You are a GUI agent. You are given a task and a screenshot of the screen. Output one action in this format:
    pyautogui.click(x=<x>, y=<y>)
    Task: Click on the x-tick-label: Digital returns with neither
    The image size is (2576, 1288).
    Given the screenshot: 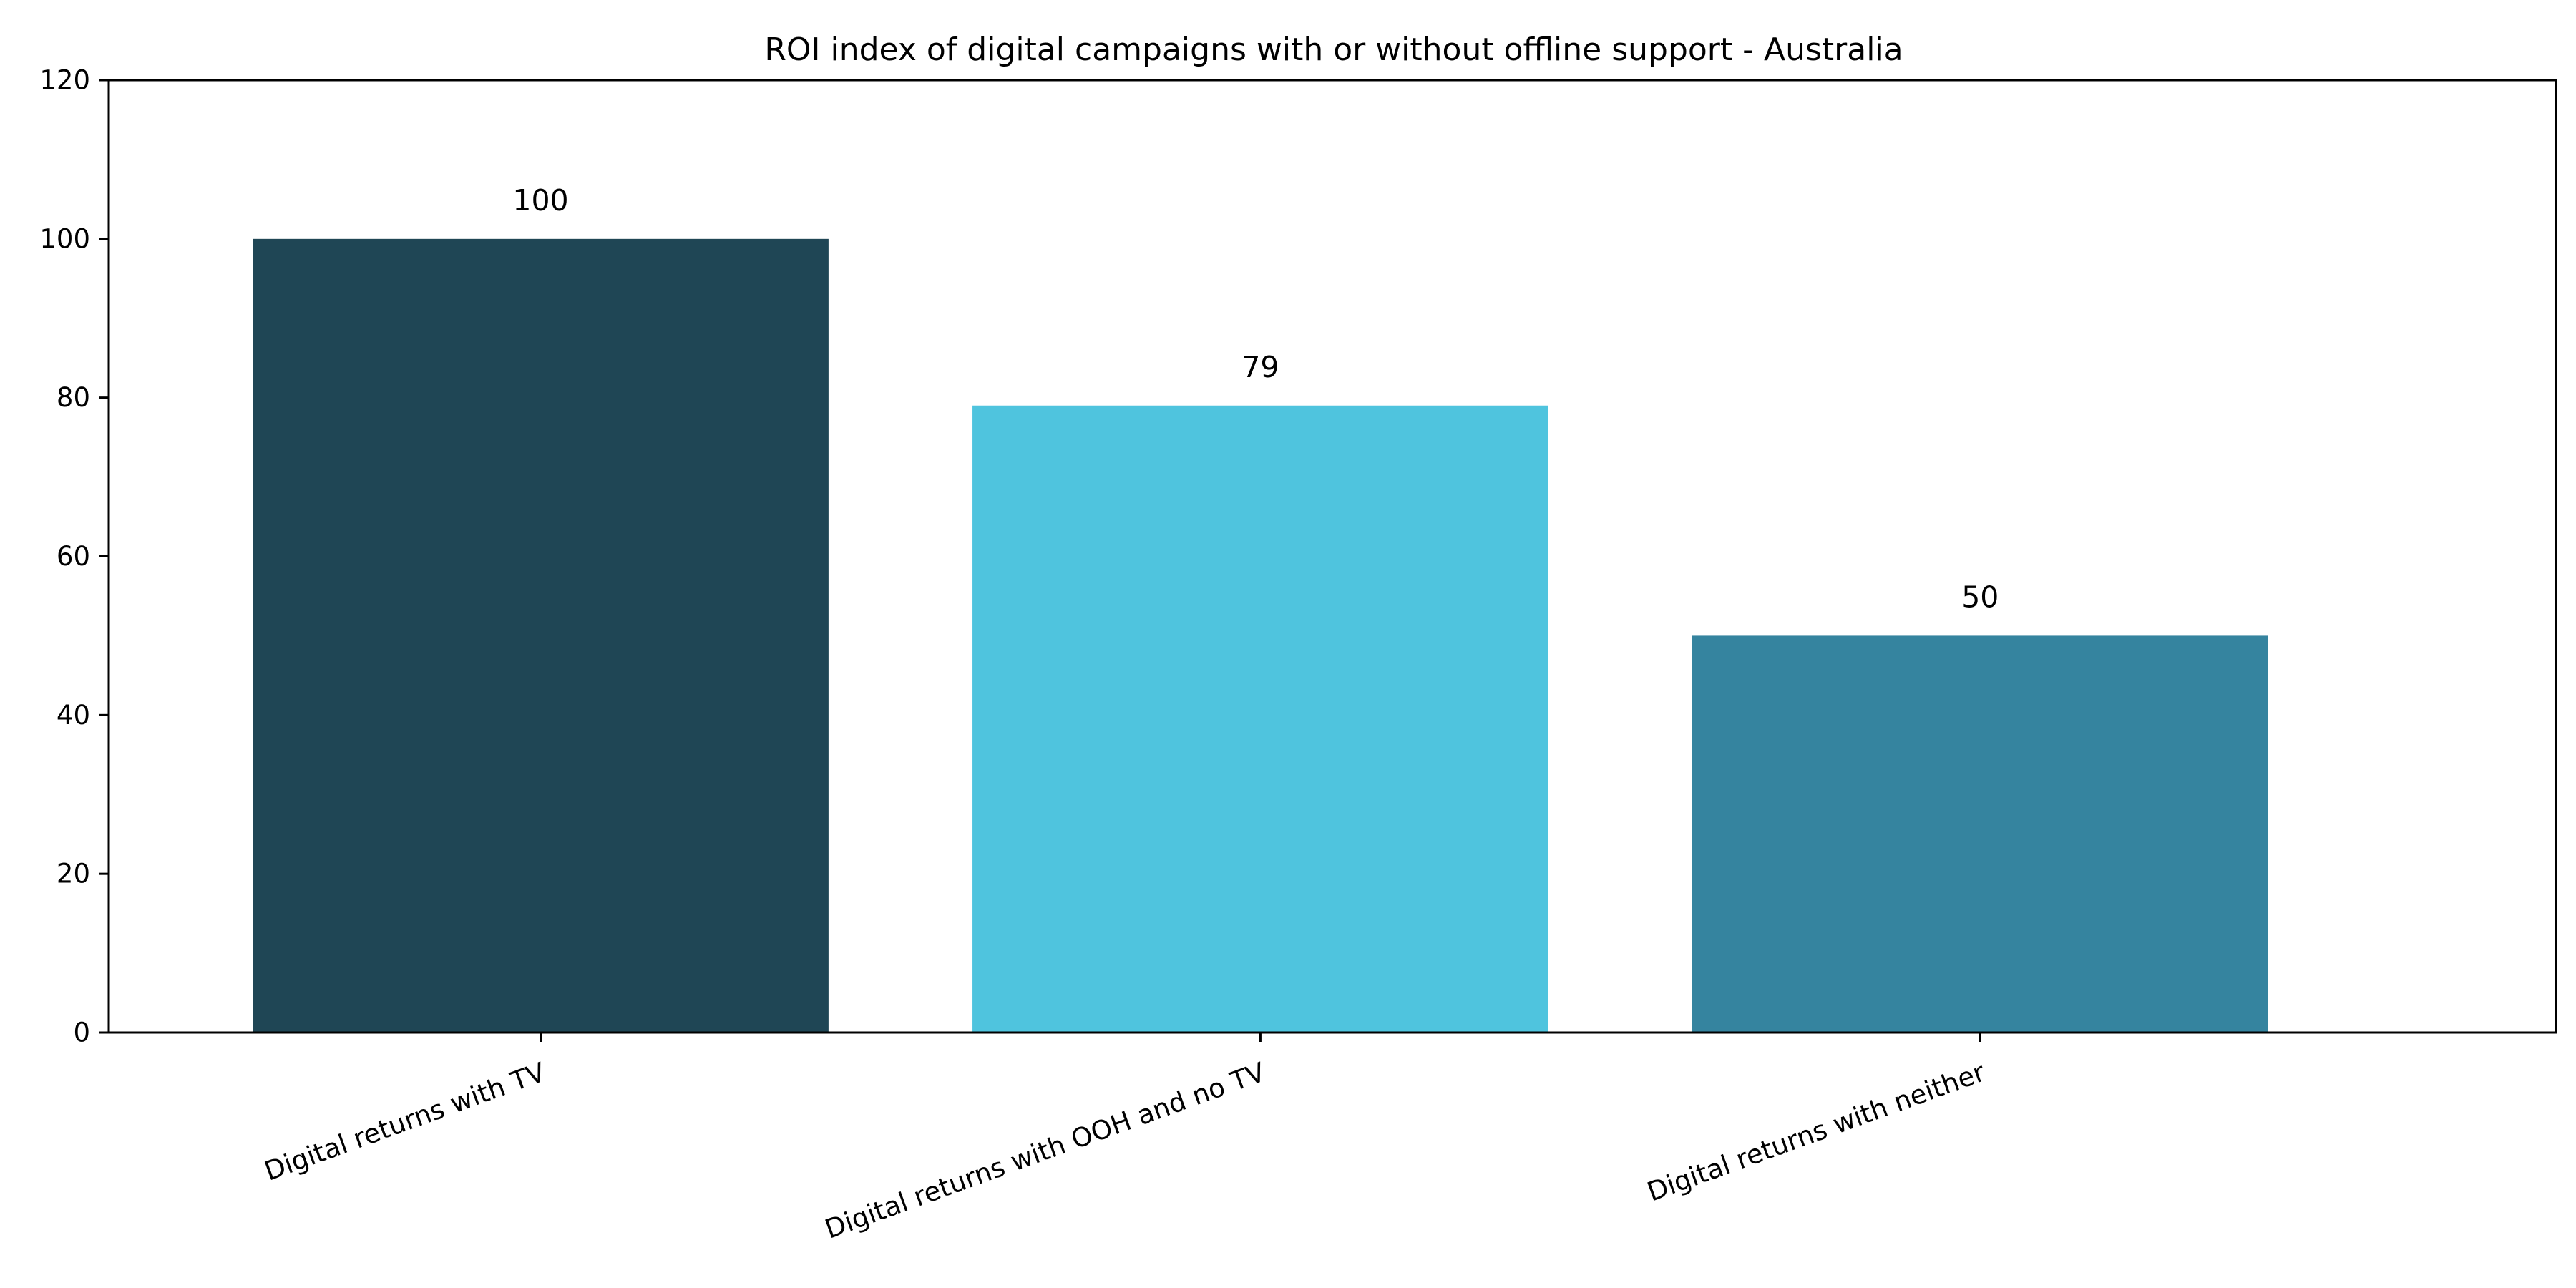 What is the action you would take?
    pyautogui.click(x=1816, y=1131)
    